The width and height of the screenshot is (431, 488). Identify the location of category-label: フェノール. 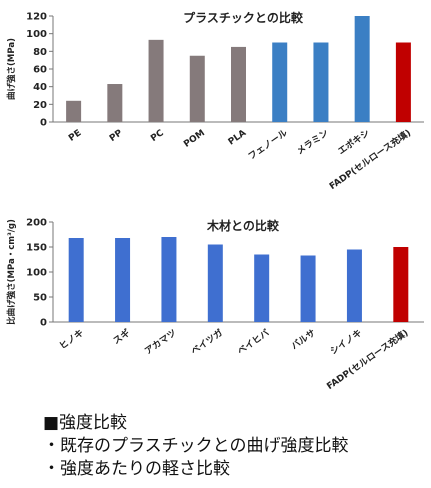
(267, 144).